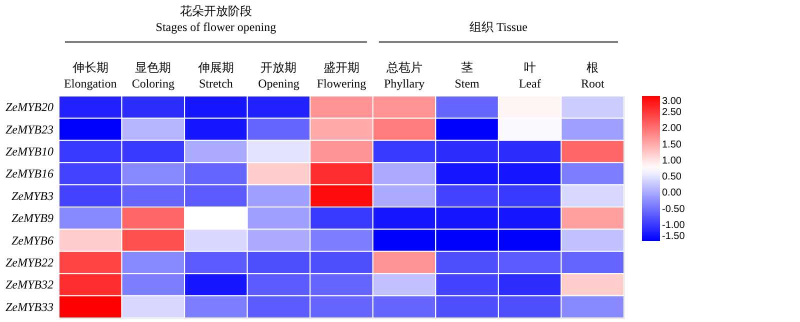  I want to click on text: 花朵开放阶段 Stages of flower opening, so click(216, 19).